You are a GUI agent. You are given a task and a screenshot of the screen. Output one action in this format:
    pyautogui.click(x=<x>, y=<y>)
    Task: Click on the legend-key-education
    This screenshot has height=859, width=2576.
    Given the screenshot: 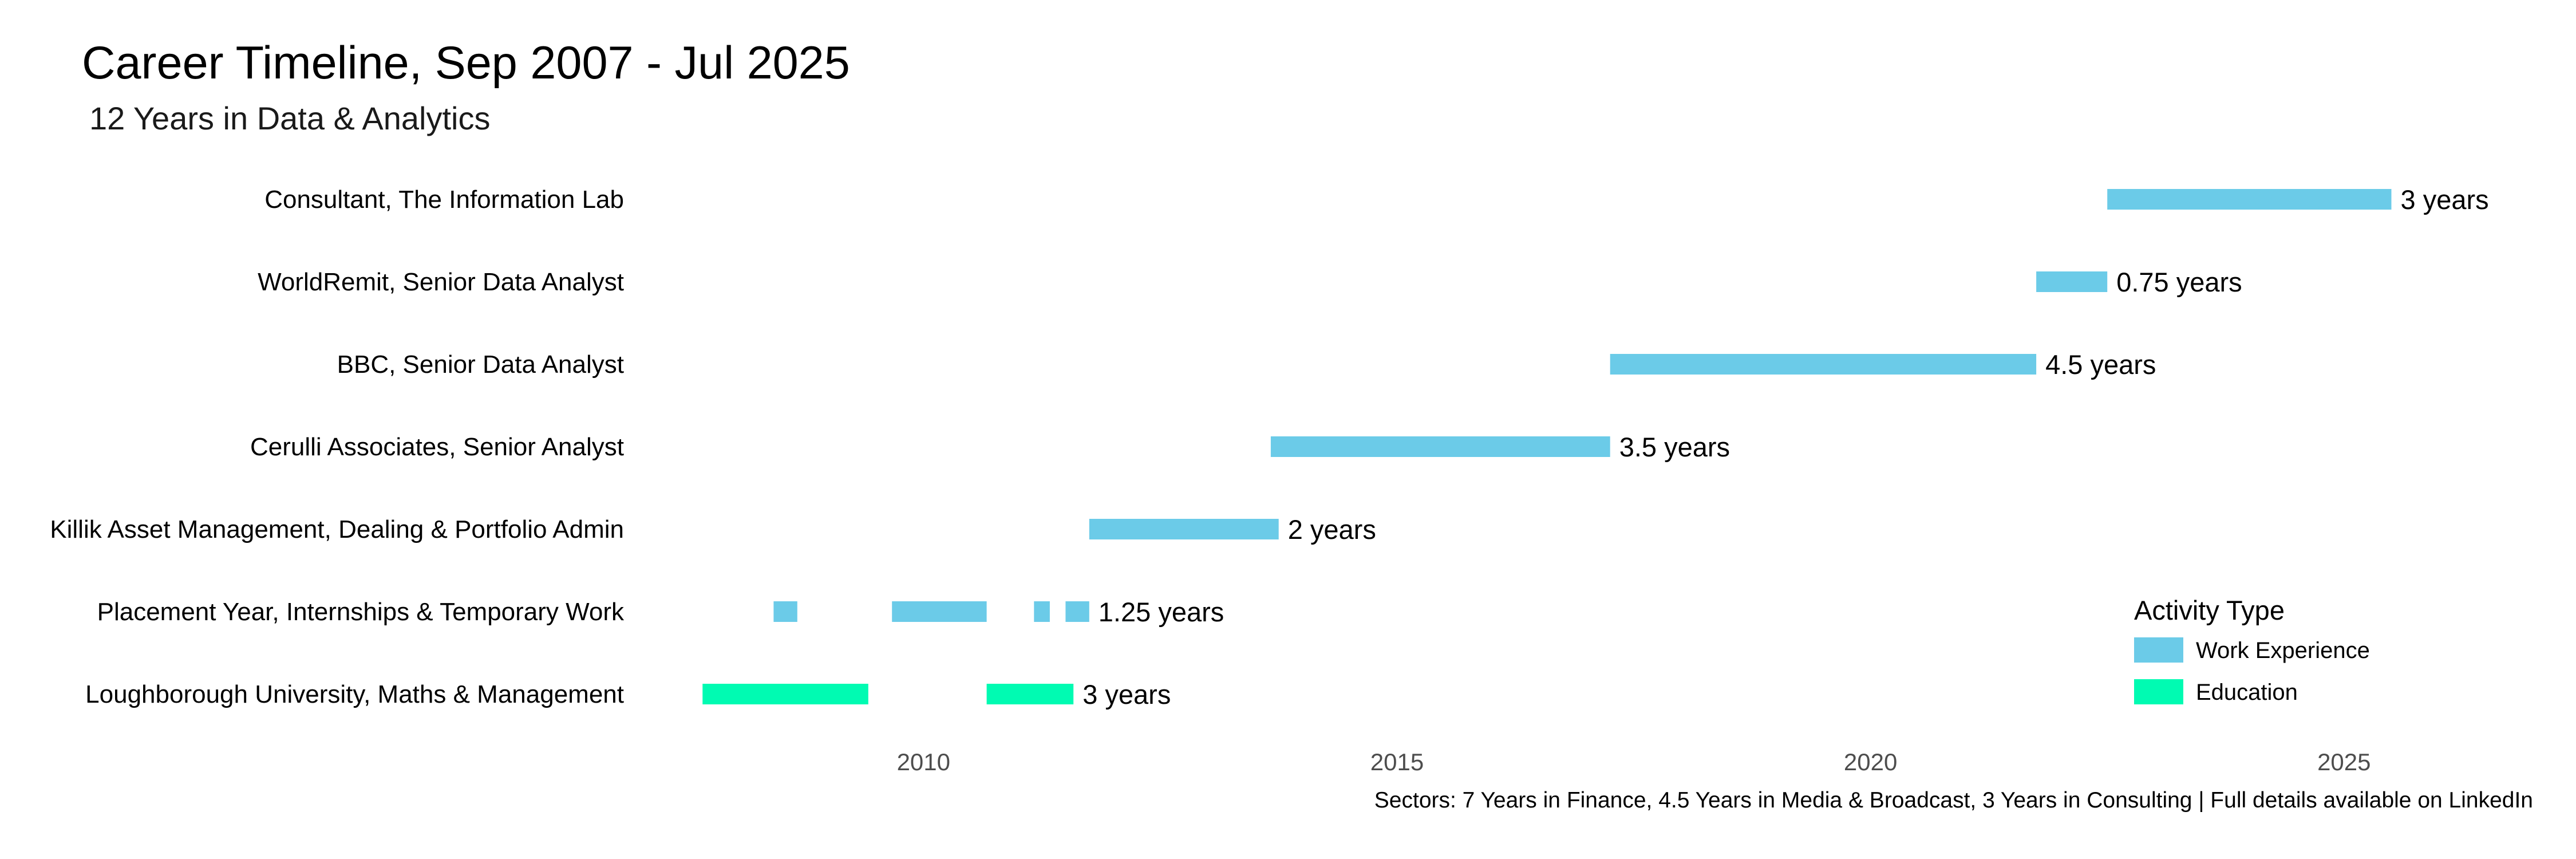 What is the action you would take?
    pyautogui.click(x=2158, y=691)
    